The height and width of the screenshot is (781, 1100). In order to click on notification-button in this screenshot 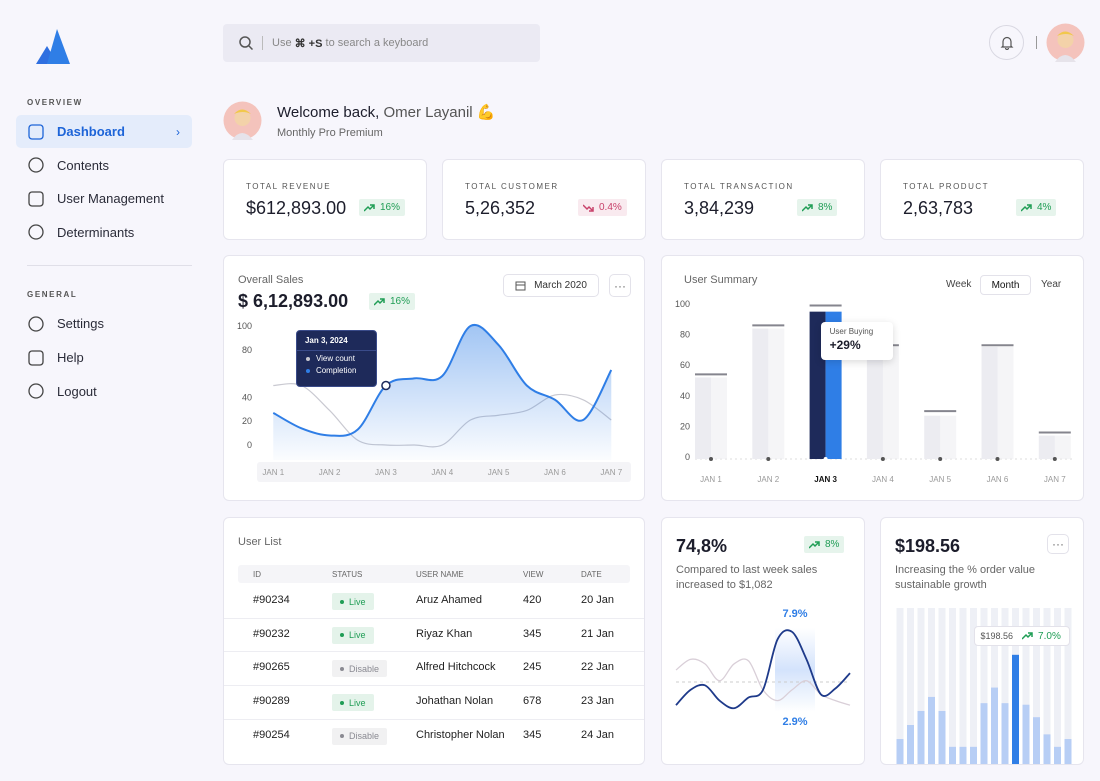, I will do `click(1006, 42)`.